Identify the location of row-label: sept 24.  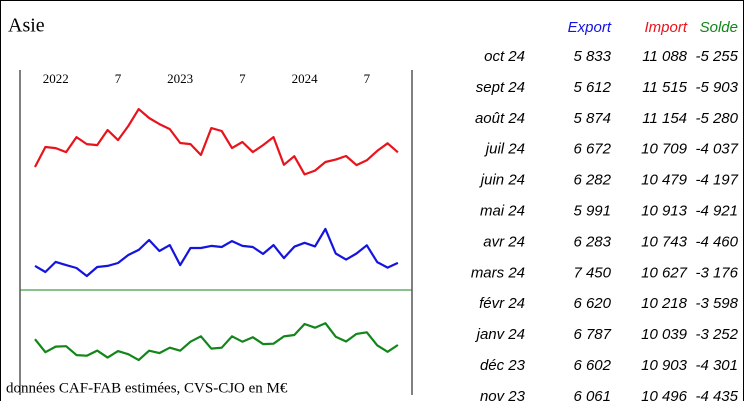
(500, 87).